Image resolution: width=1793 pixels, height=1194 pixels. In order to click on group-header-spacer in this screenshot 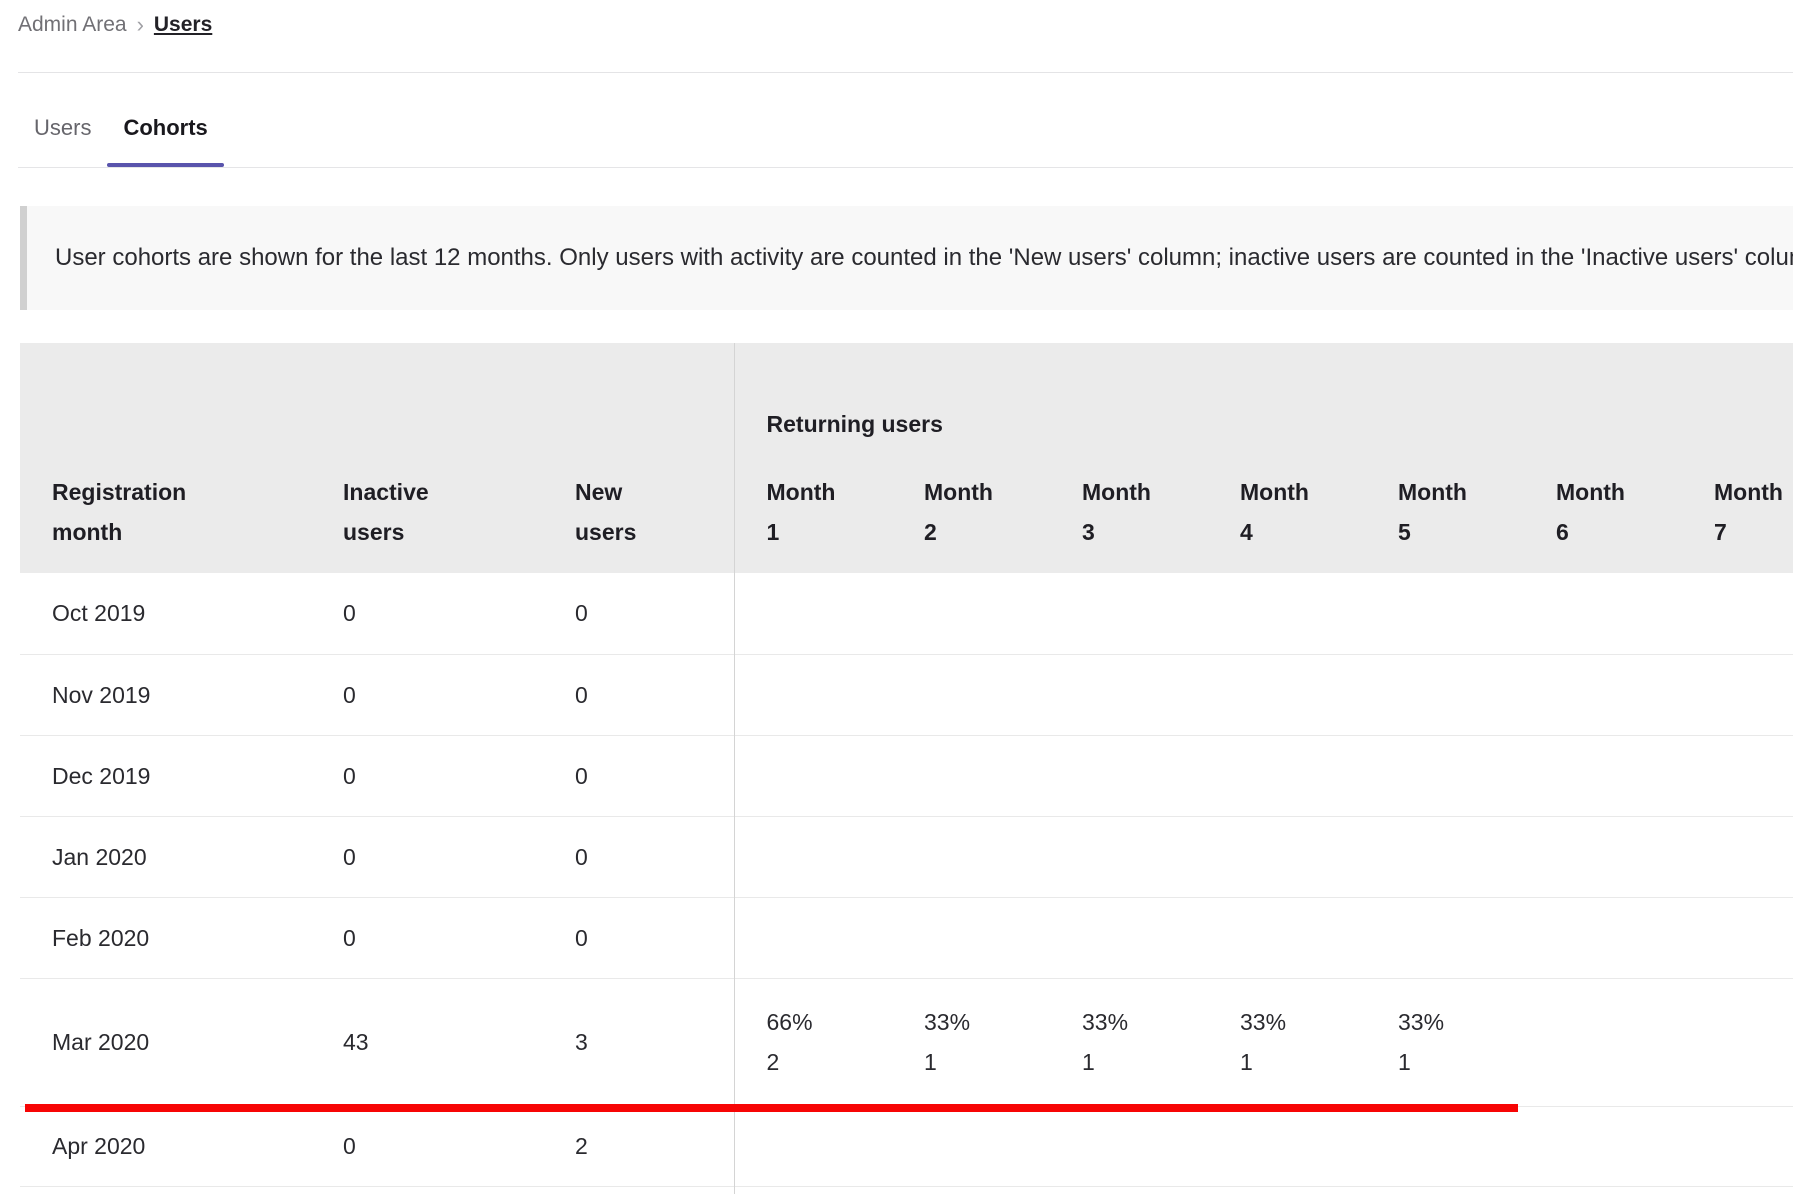, I will do `click(377, 399)`.